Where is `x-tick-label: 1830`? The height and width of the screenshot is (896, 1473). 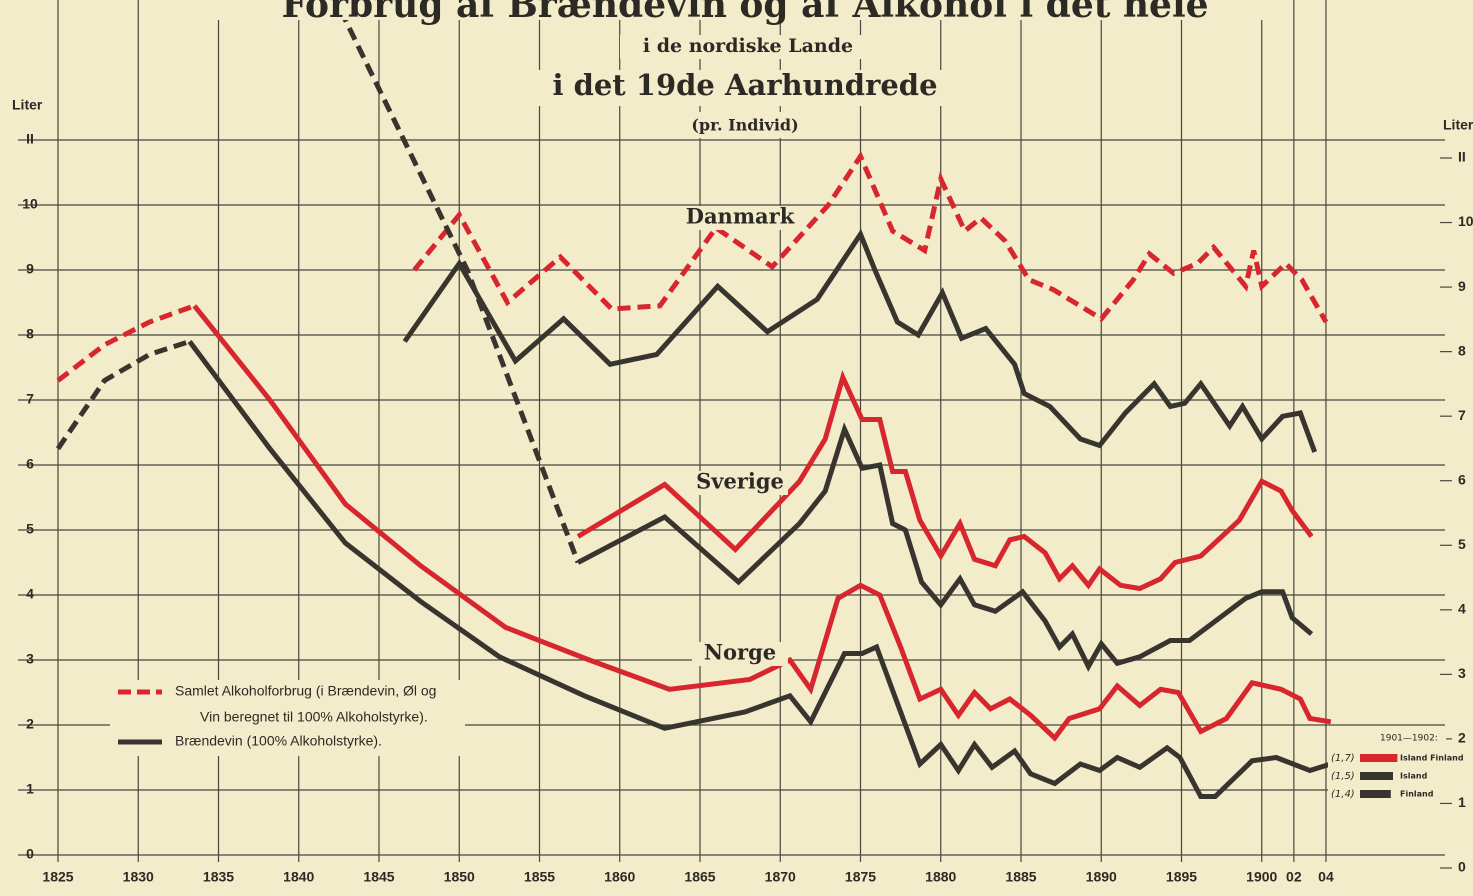
x-tick-label: 1830 is located at coordinates (138, 877).